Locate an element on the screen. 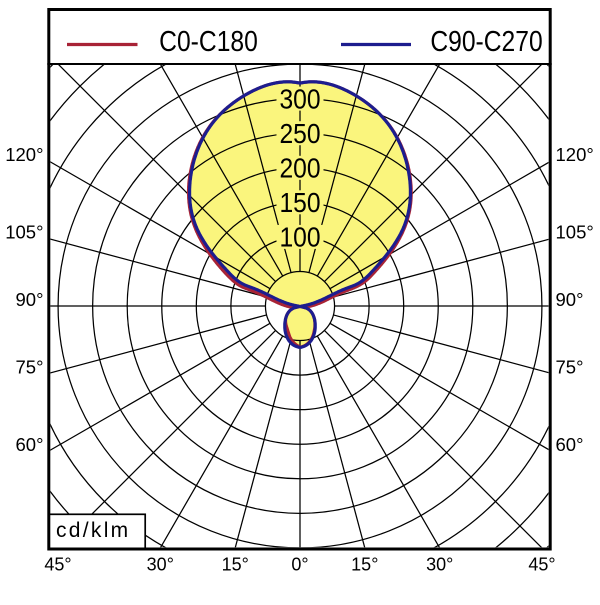  svg-text: cd/klm is located at coordinates (93, 530).